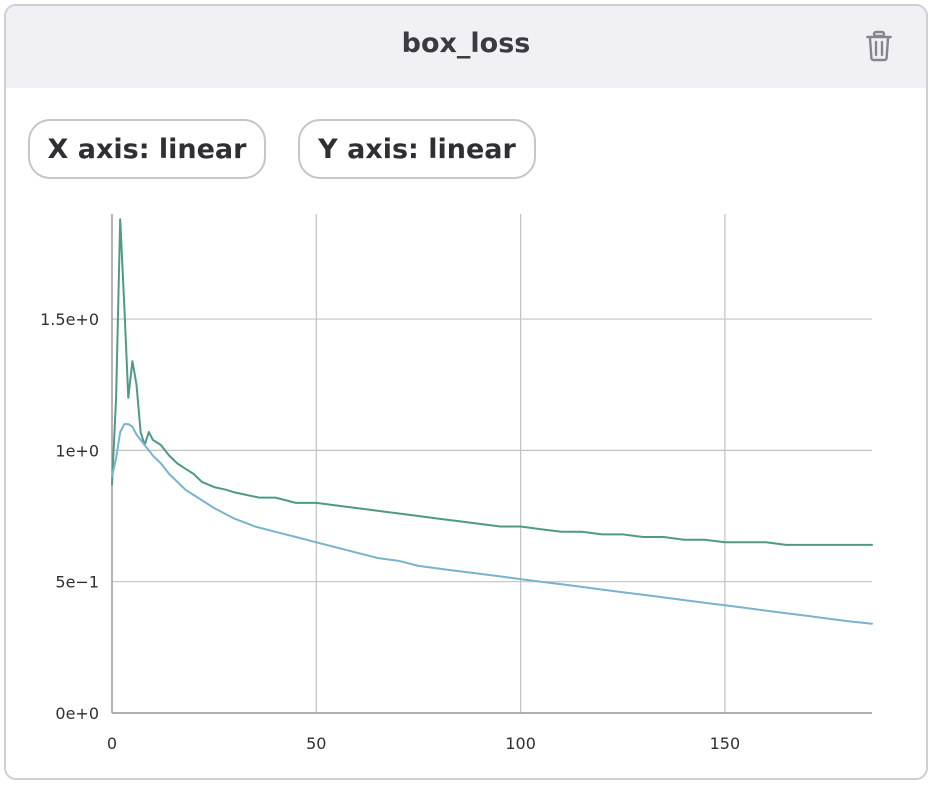  I want to click on y-tick-label: 1e+0, so click(77, 450).